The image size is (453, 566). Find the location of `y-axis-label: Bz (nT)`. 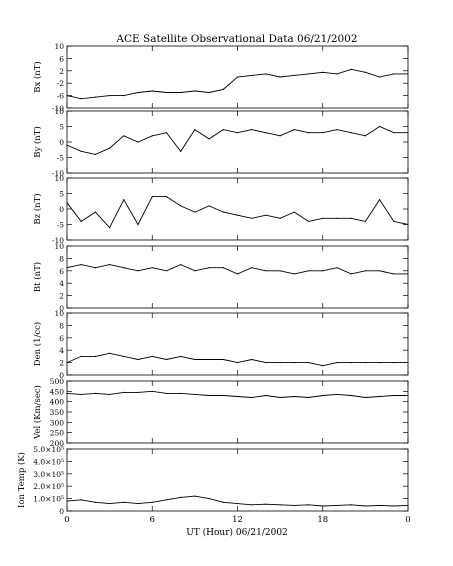

y-axis-label: Bz (nT) is located at coordinates (37, 208).